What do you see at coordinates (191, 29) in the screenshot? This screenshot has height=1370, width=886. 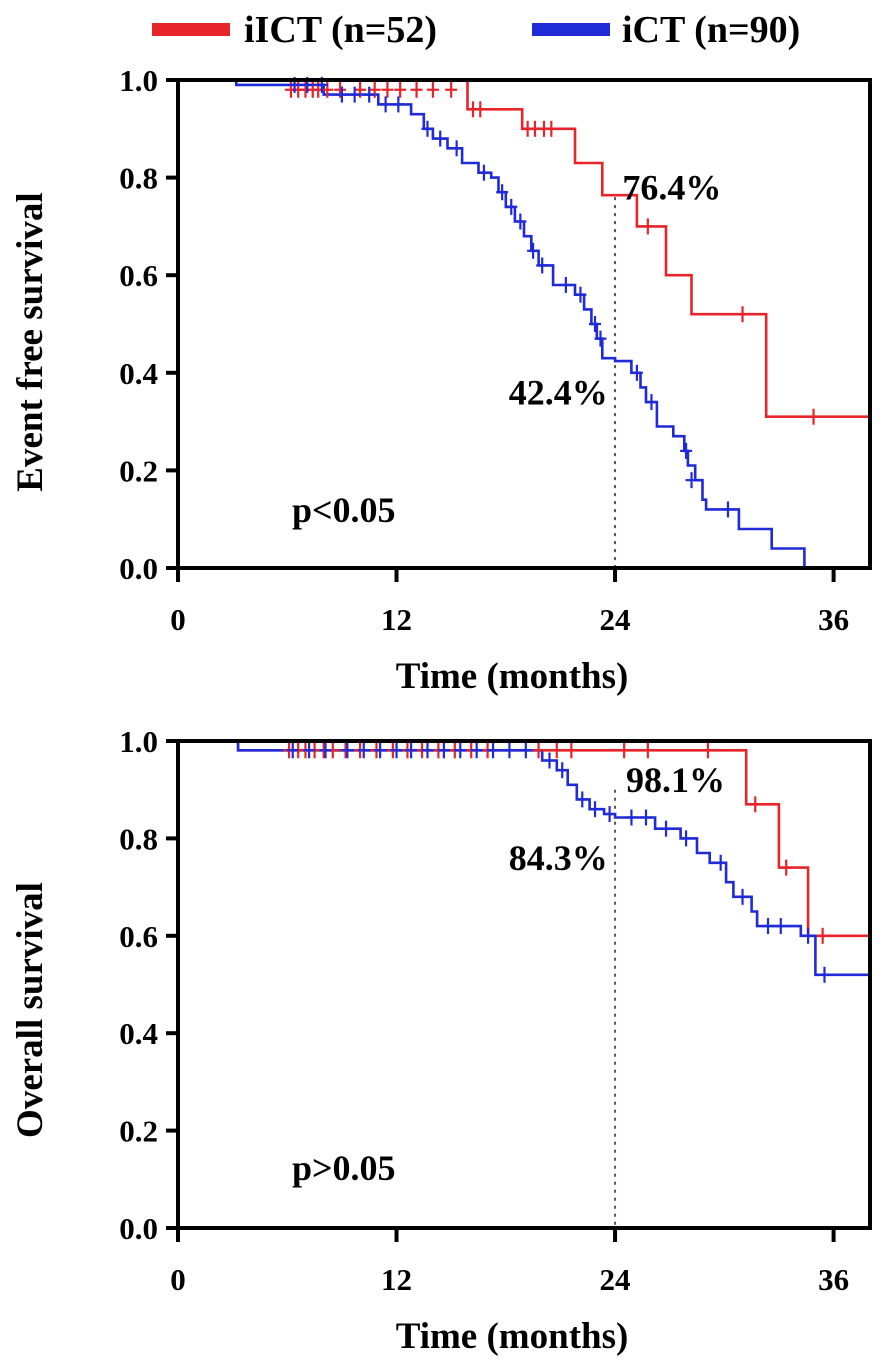 I see `legend-swatch-iict` at bounding box center [191, 29].